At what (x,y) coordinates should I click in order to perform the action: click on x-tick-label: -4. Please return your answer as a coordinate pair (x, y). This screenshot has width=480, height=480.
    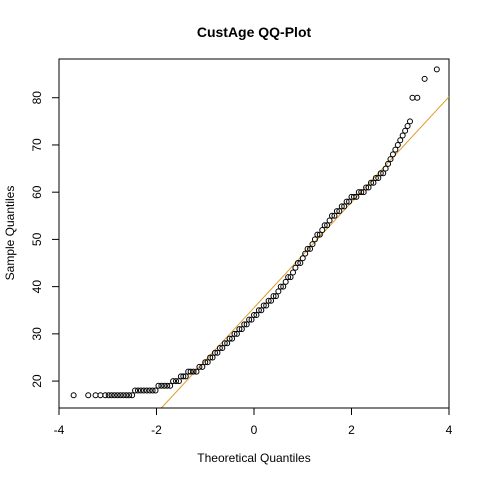
    Looking at the image, I should click on (59, 430).